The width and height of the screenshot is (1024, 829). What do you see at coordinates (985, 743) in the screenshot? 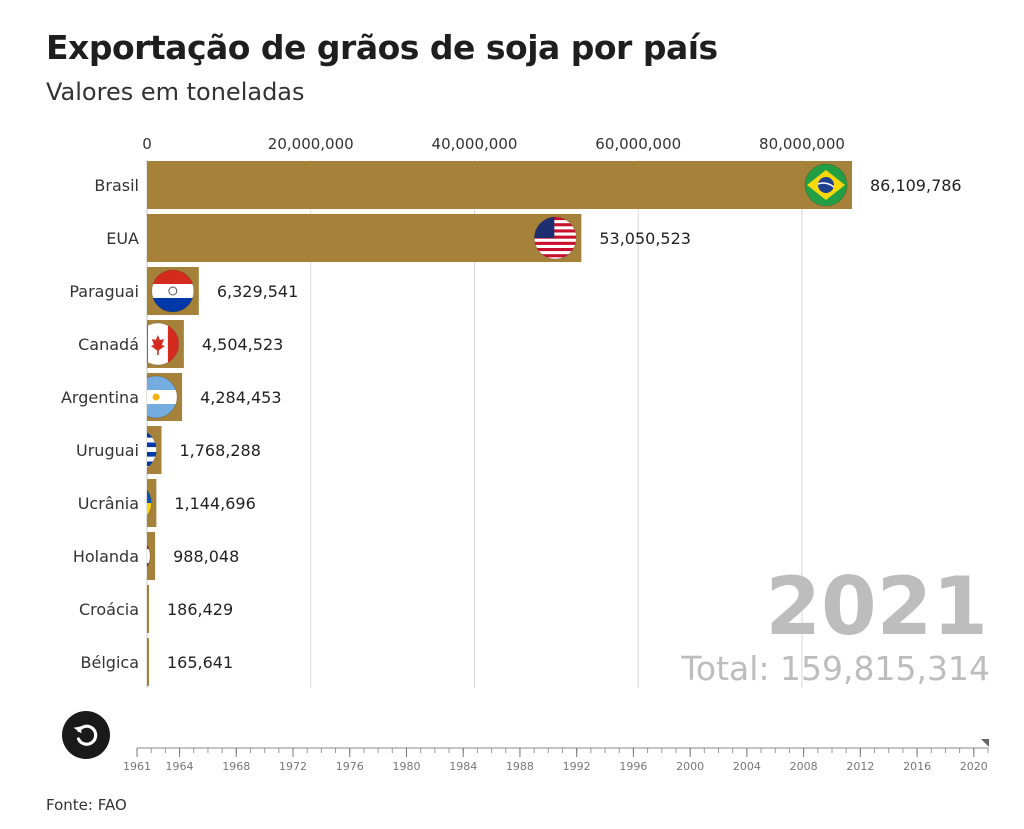
I see `timeline-handle` at bounding box center [985, 743].